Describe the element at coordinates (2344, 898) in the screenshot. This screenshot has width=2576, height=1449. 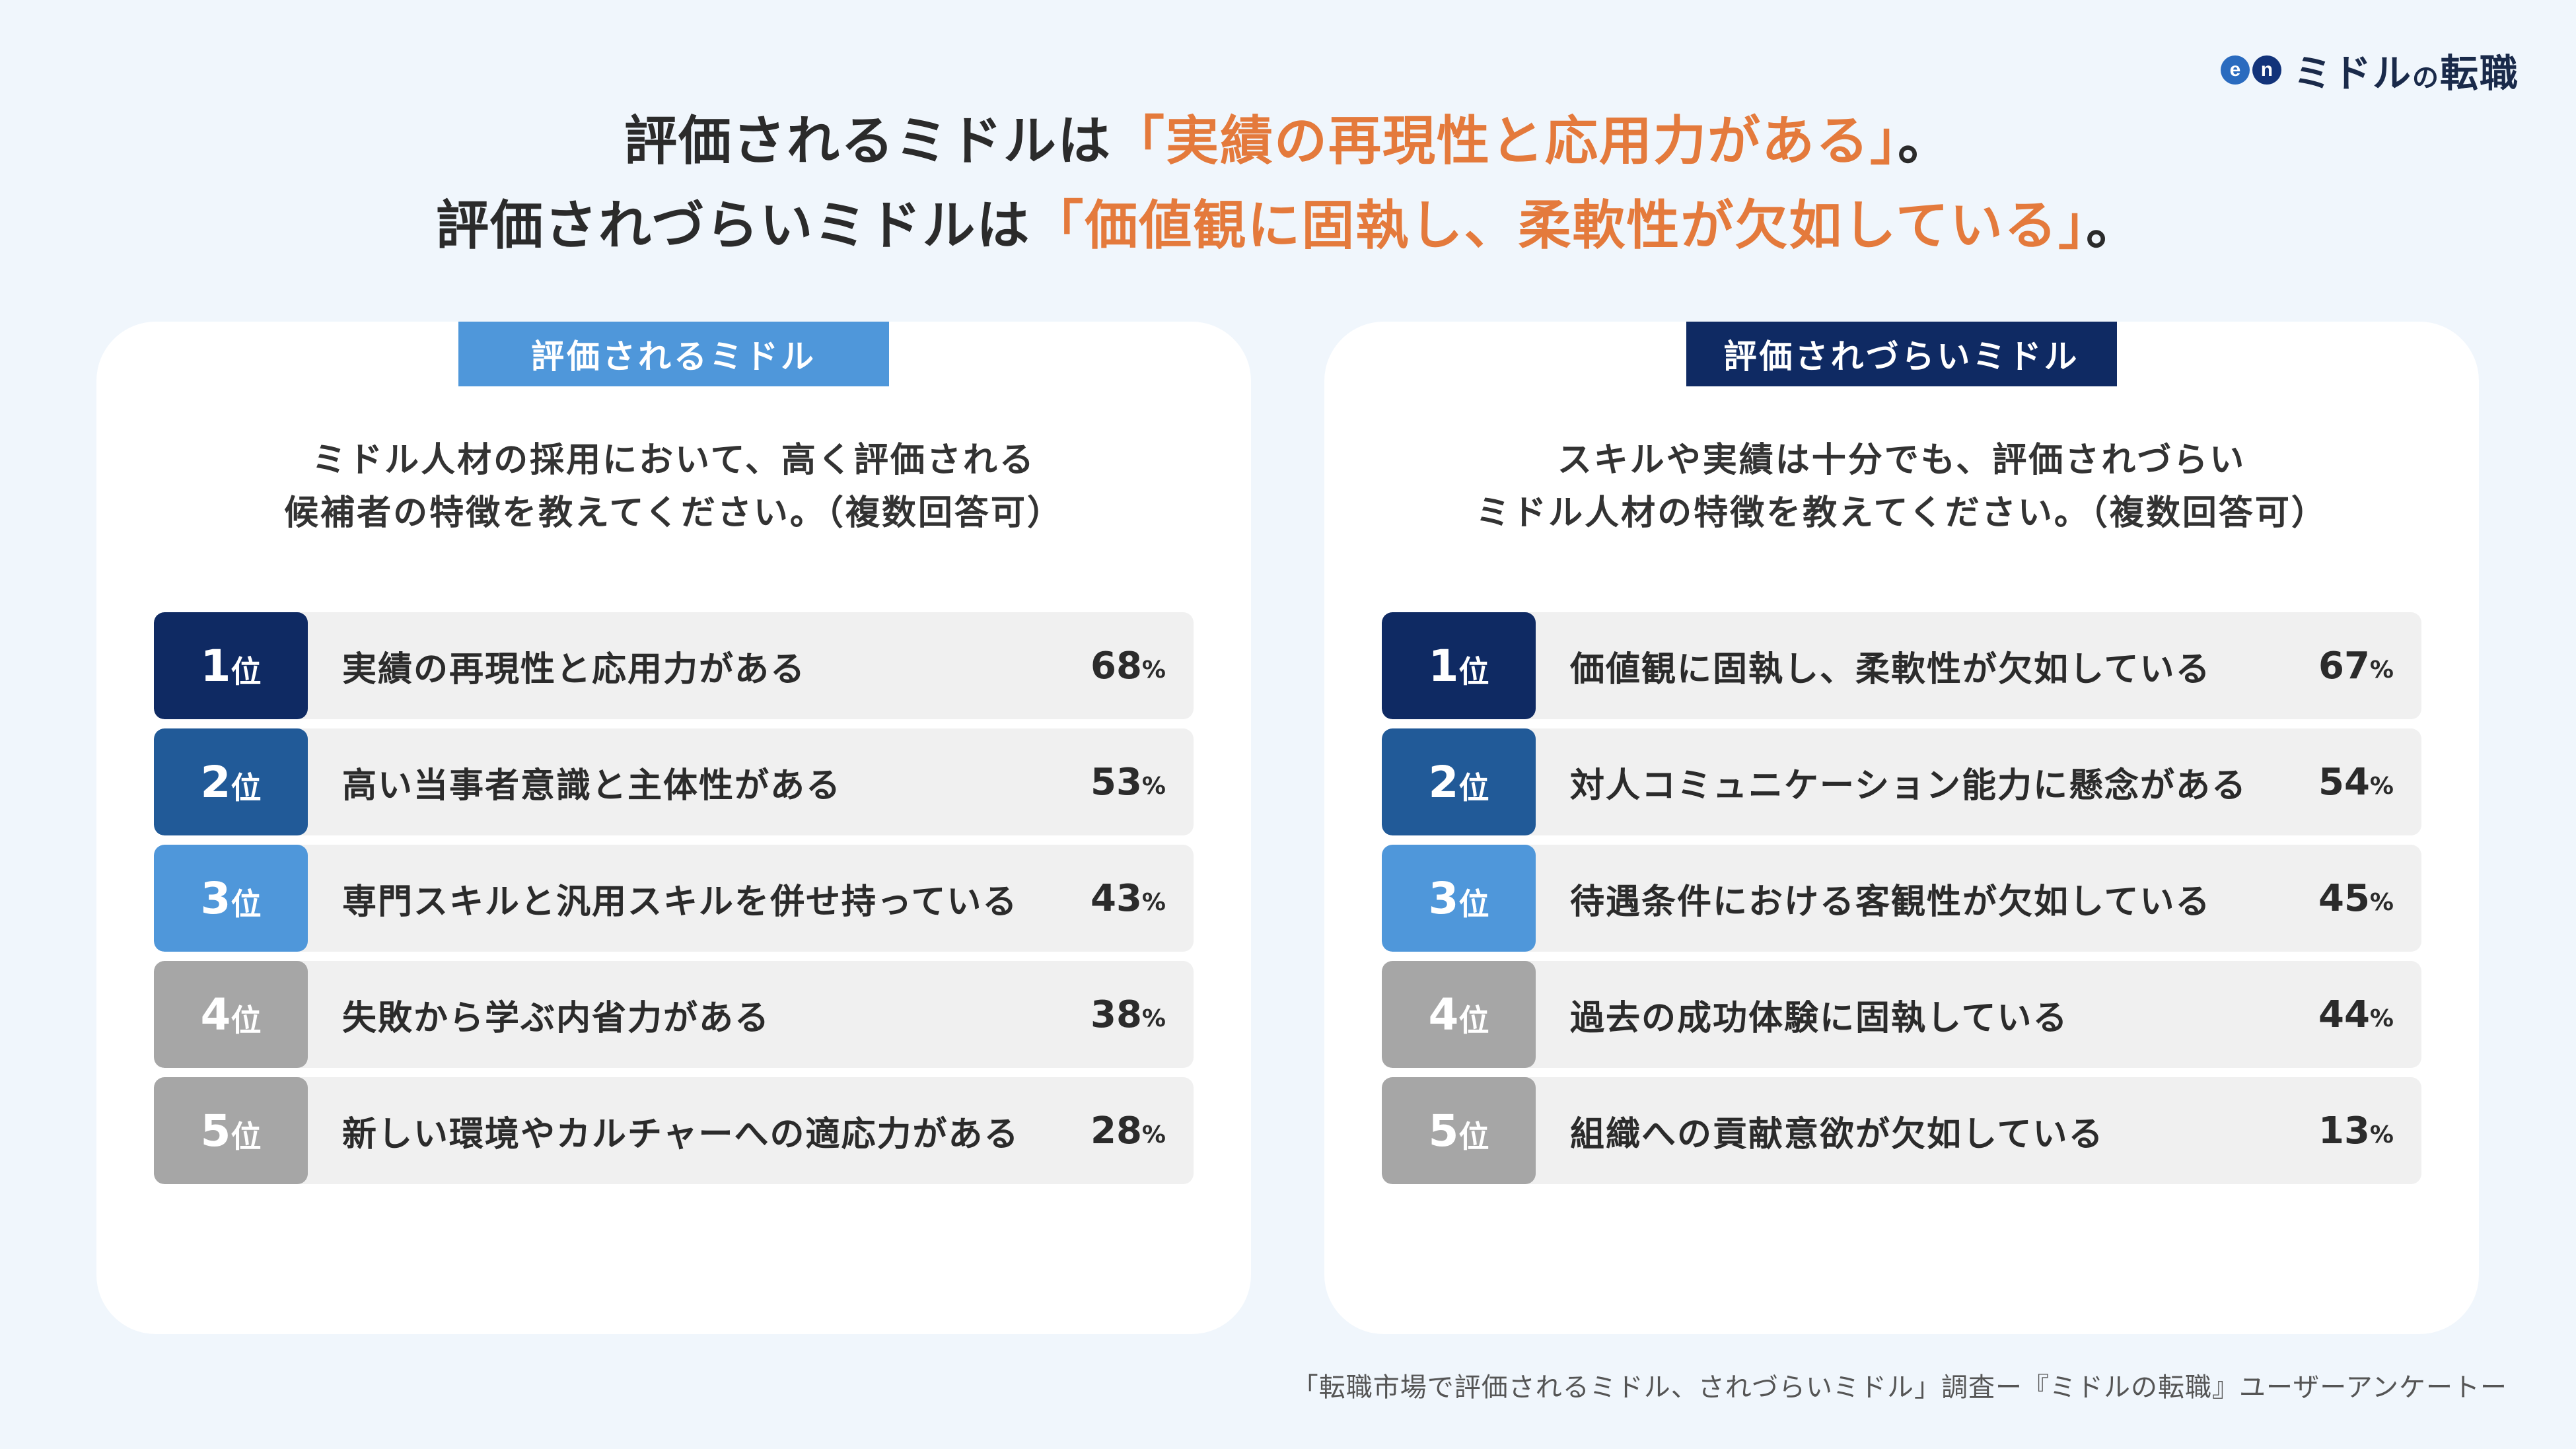
I see `percentage-value: 45` at that location.